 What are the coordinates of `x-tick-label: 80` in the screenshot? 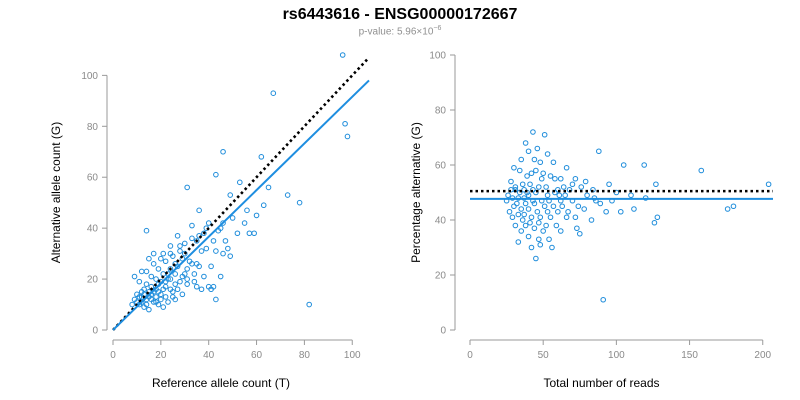 It's located at (305, 355).